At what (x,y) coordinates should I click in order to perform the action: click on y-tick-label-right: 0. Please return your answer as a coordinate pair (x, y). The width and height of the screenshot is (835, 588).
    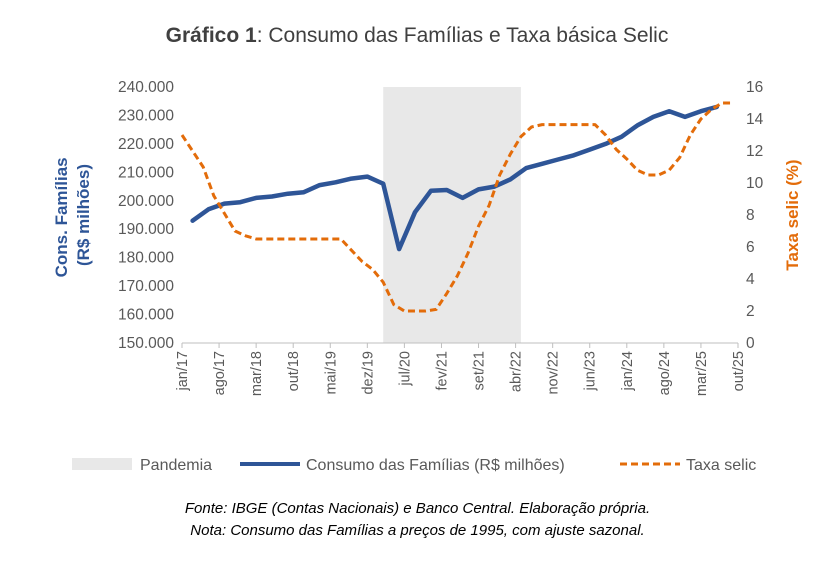
    Looking at the image, I should click on (750, 343).